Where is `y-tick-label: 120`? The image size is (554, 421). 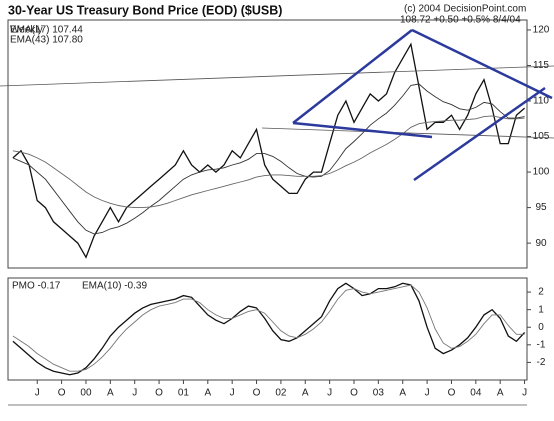 y-tick-label: 120 is located at coordinates (541, 30).